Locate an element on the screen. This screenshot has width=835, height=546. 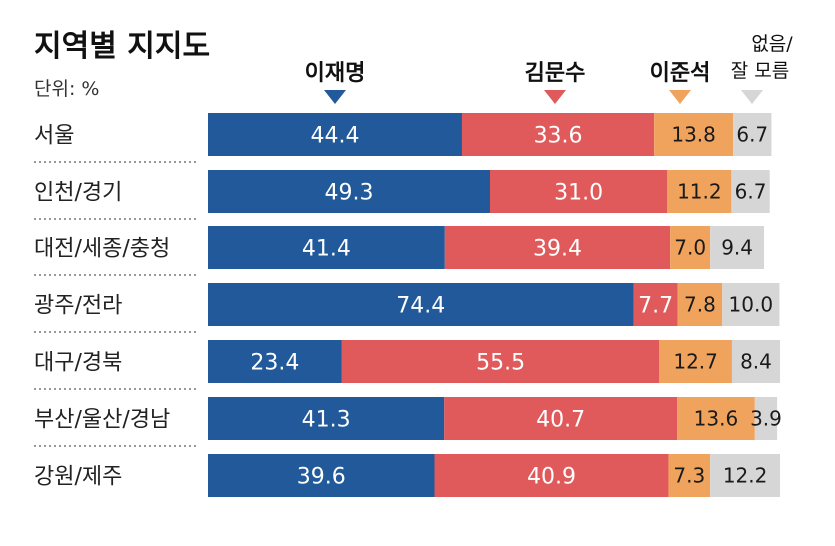
legend-item: 없음/잘 모름 is located at coordinates (762, 68).